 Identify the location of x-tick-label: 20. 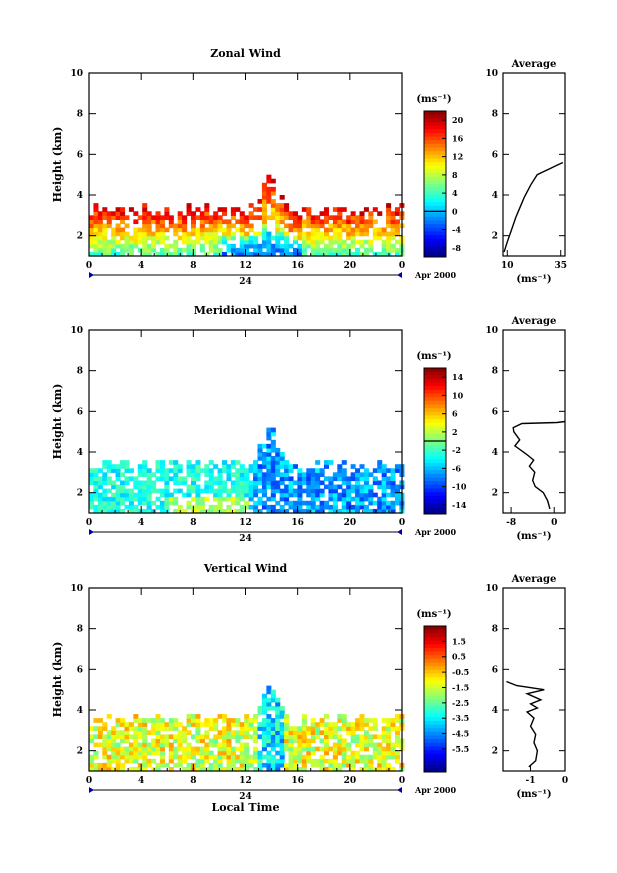
(350, 781).